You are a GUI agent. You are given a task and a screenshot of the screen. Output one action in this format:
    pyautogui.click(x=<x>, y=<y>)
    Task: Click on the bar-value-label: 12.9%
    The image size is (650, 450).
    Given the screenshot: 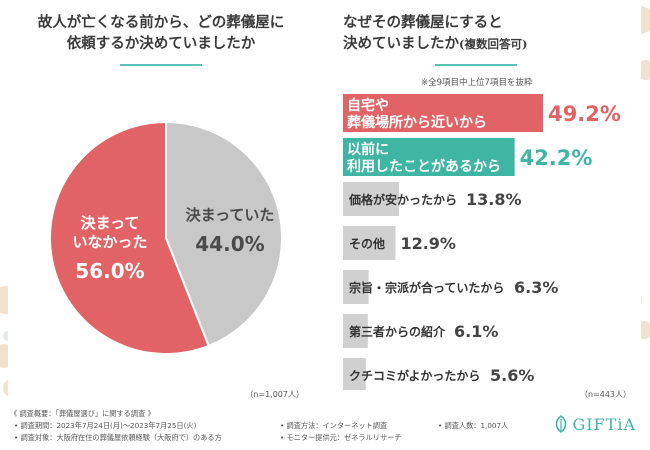 What is the action you would take?
    pyautogui.click(x=428, y=243)
    